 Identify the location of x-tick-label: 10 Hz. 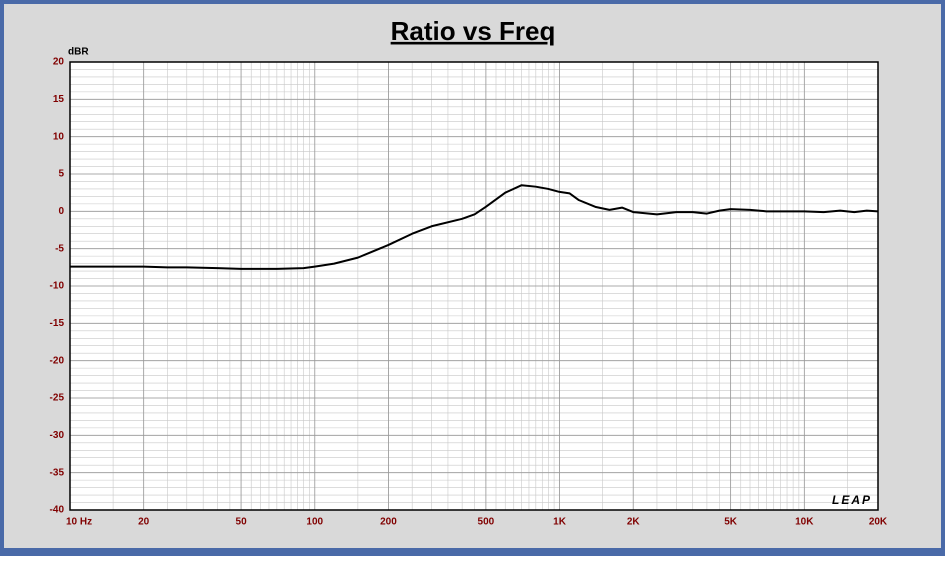
(79, 522).